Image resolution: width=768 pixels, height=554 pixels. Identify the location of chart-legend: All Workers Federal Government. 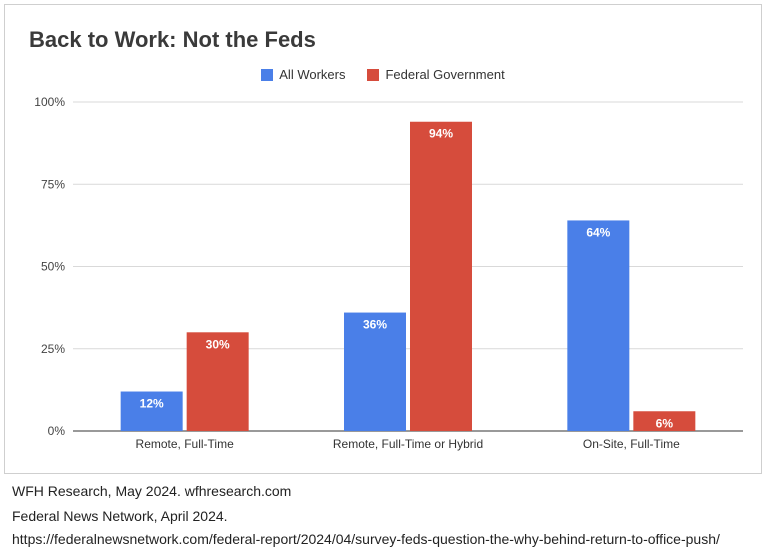
(383, 74).